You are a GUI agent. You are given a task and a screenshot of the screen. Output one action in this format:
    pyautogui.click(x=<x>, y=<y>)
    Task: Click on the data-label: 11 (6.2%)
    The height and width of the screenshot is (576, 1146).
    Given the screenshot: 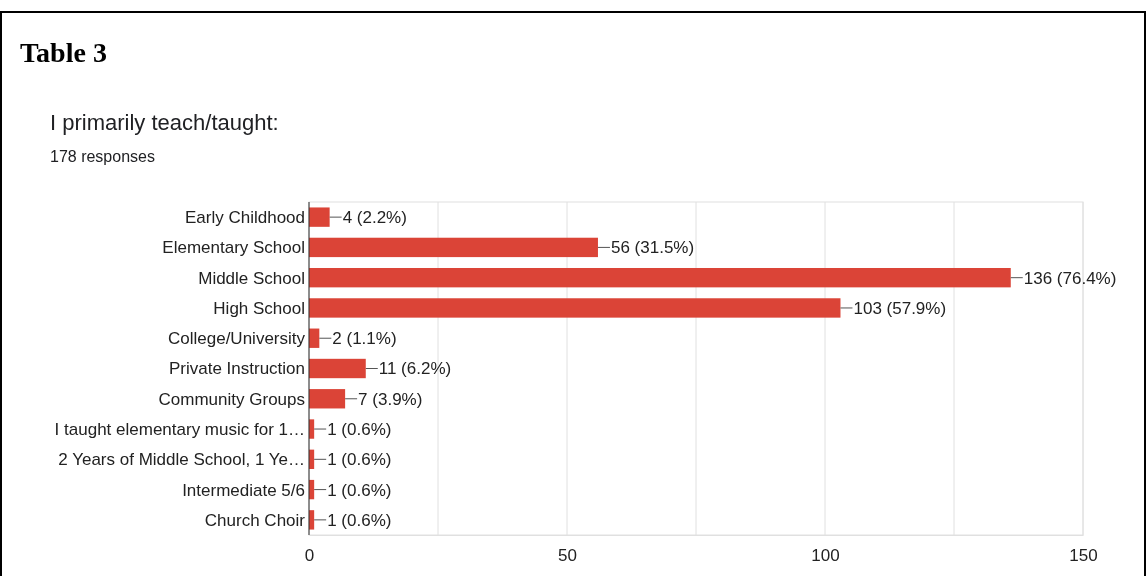 What is the action you would take?
    pyautogui.click(x=415, y=369)
    